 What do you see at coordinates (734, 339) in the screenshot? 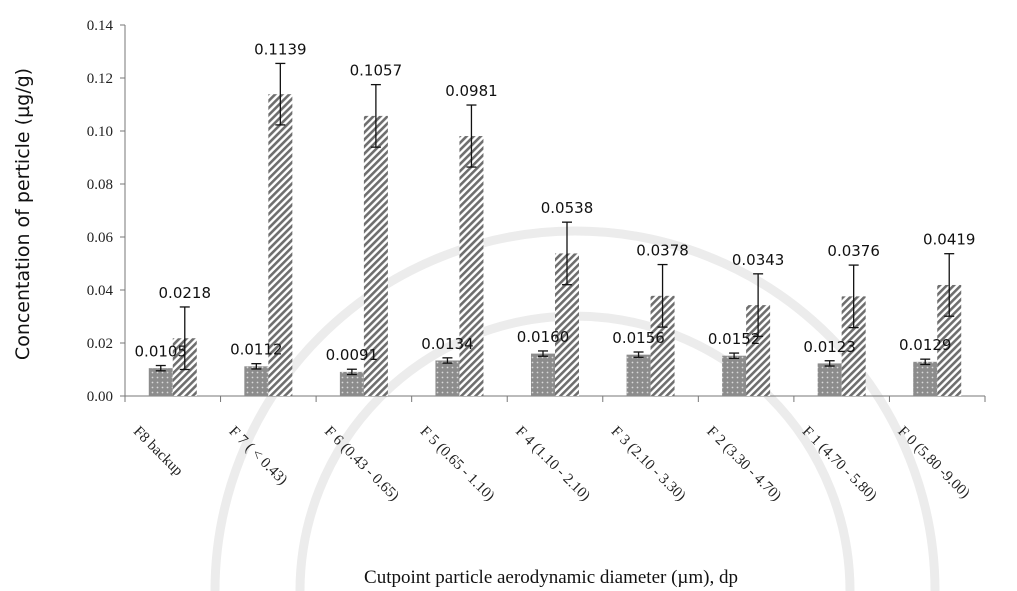
I see `data-label: 0.0152` at bounding box center [734, 339].